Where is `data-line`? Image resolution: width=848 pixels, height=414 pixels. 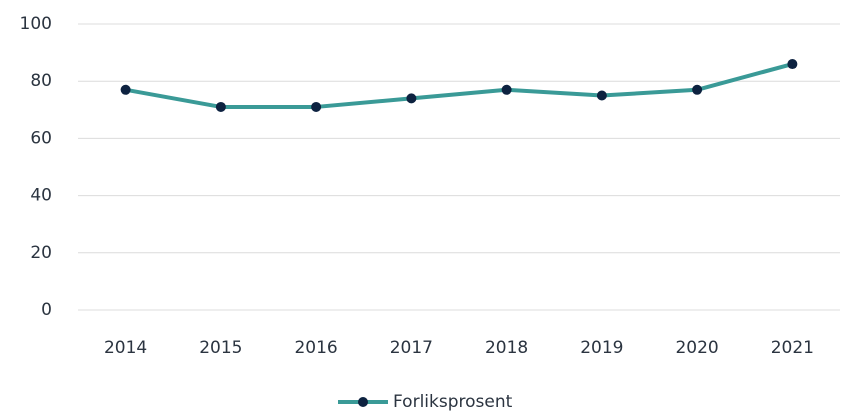 data-line is located at coordinates (459, 85).